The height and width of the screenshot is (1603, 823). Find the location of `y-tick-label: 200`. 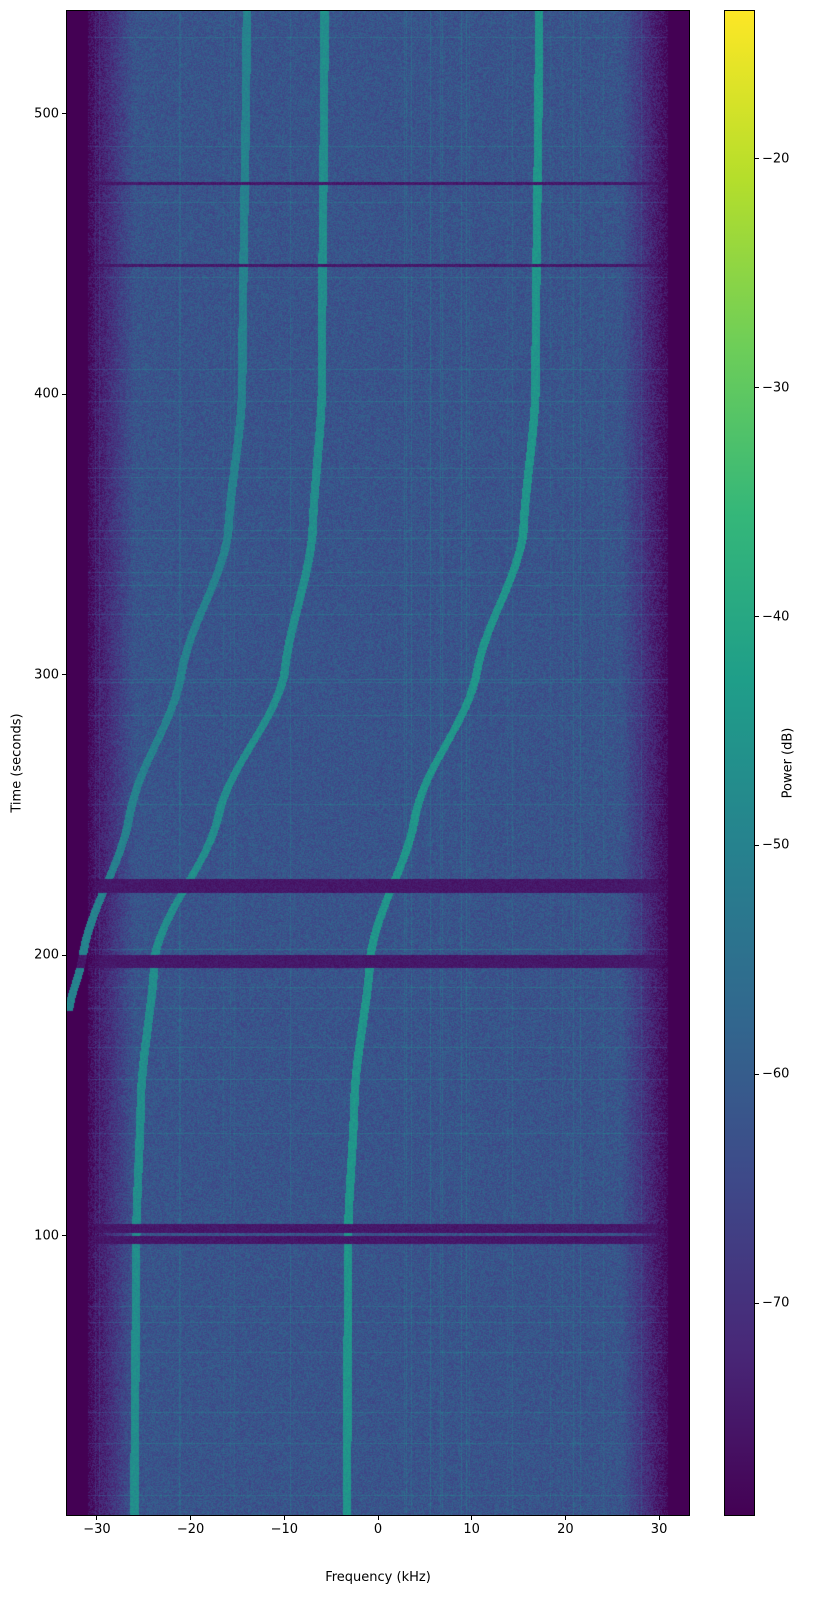

y-tick-label: 200 is located at coordinates (46, 955).